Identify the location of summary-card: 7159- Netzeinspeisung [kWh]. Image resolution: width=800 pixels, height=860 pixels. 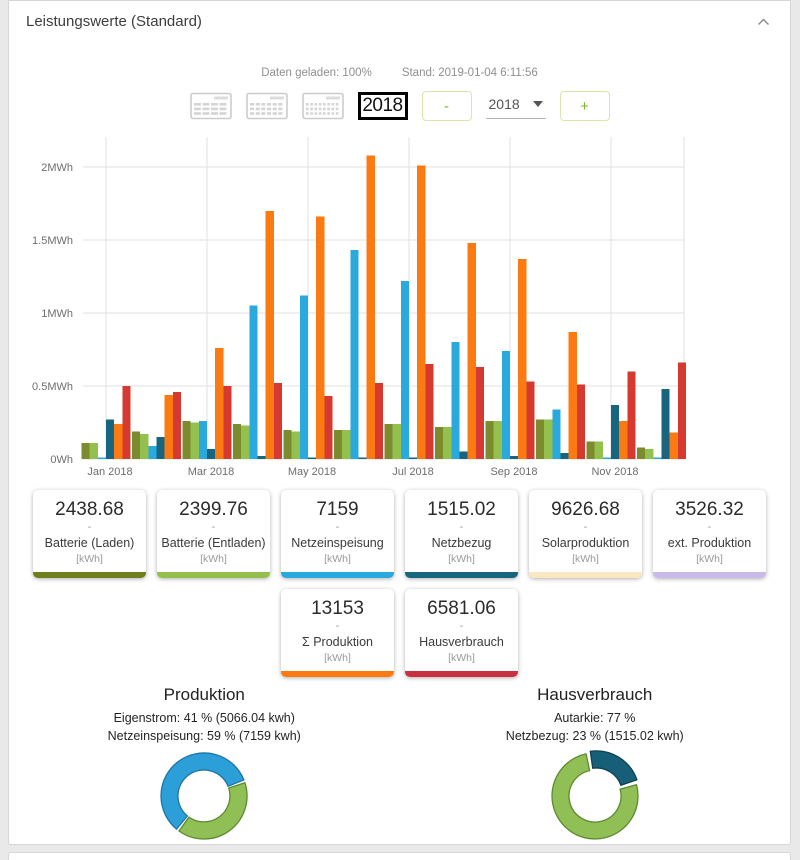
(337, 534).